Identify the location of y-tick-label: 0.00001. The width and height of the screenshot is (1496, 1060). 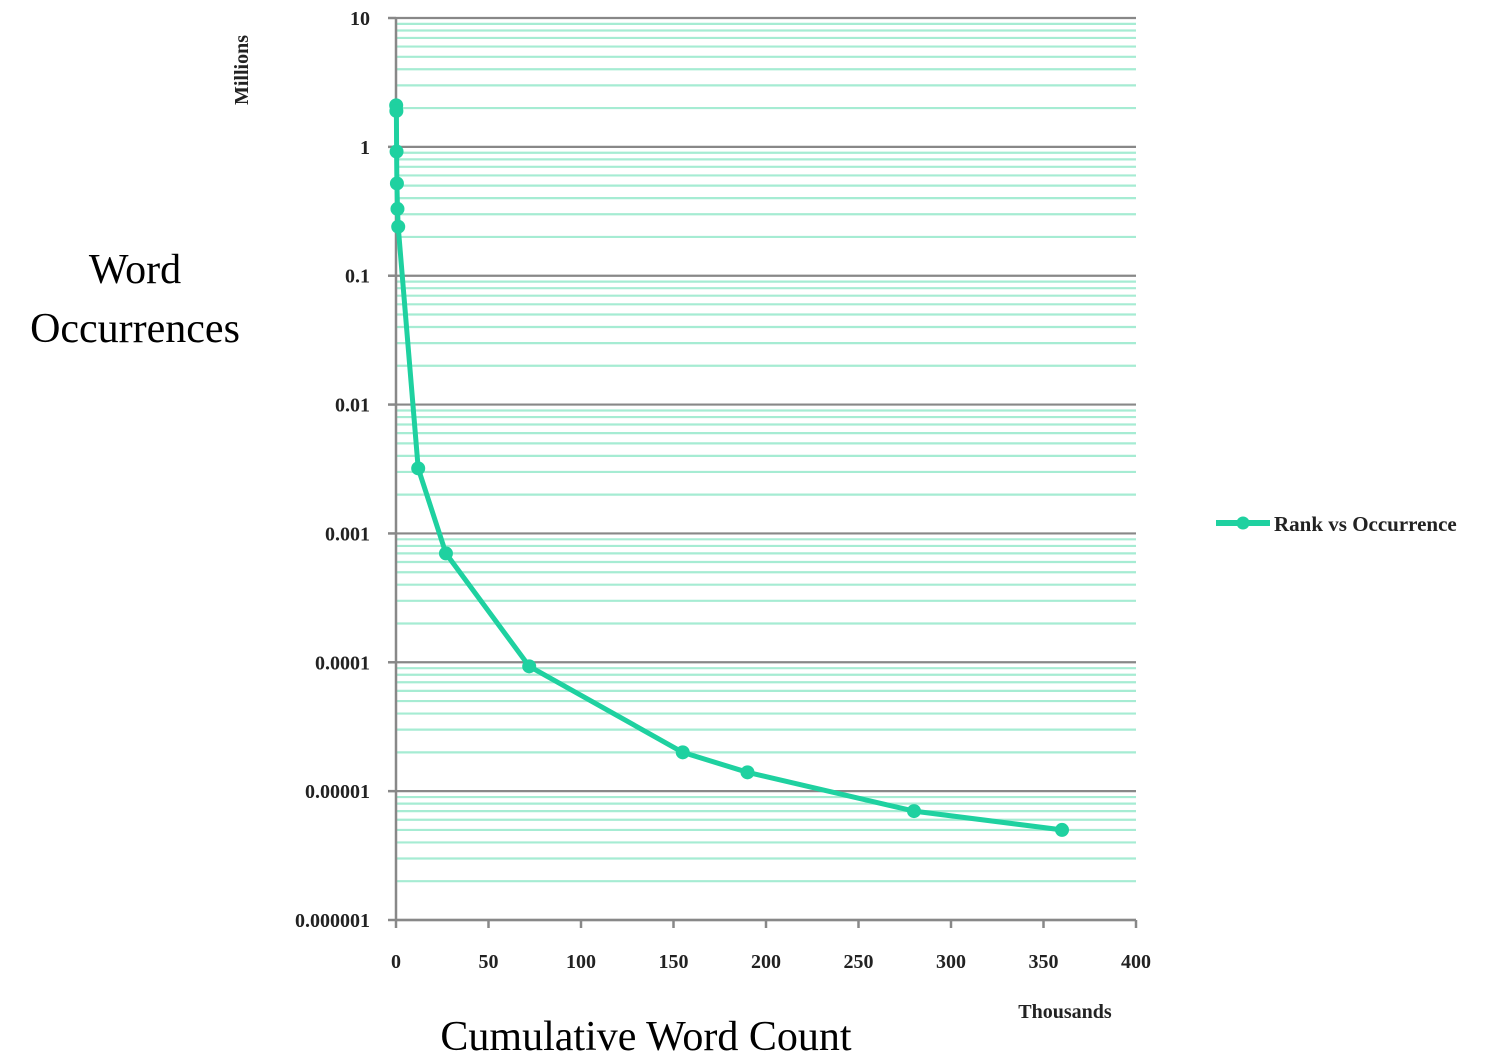
(337, 792).